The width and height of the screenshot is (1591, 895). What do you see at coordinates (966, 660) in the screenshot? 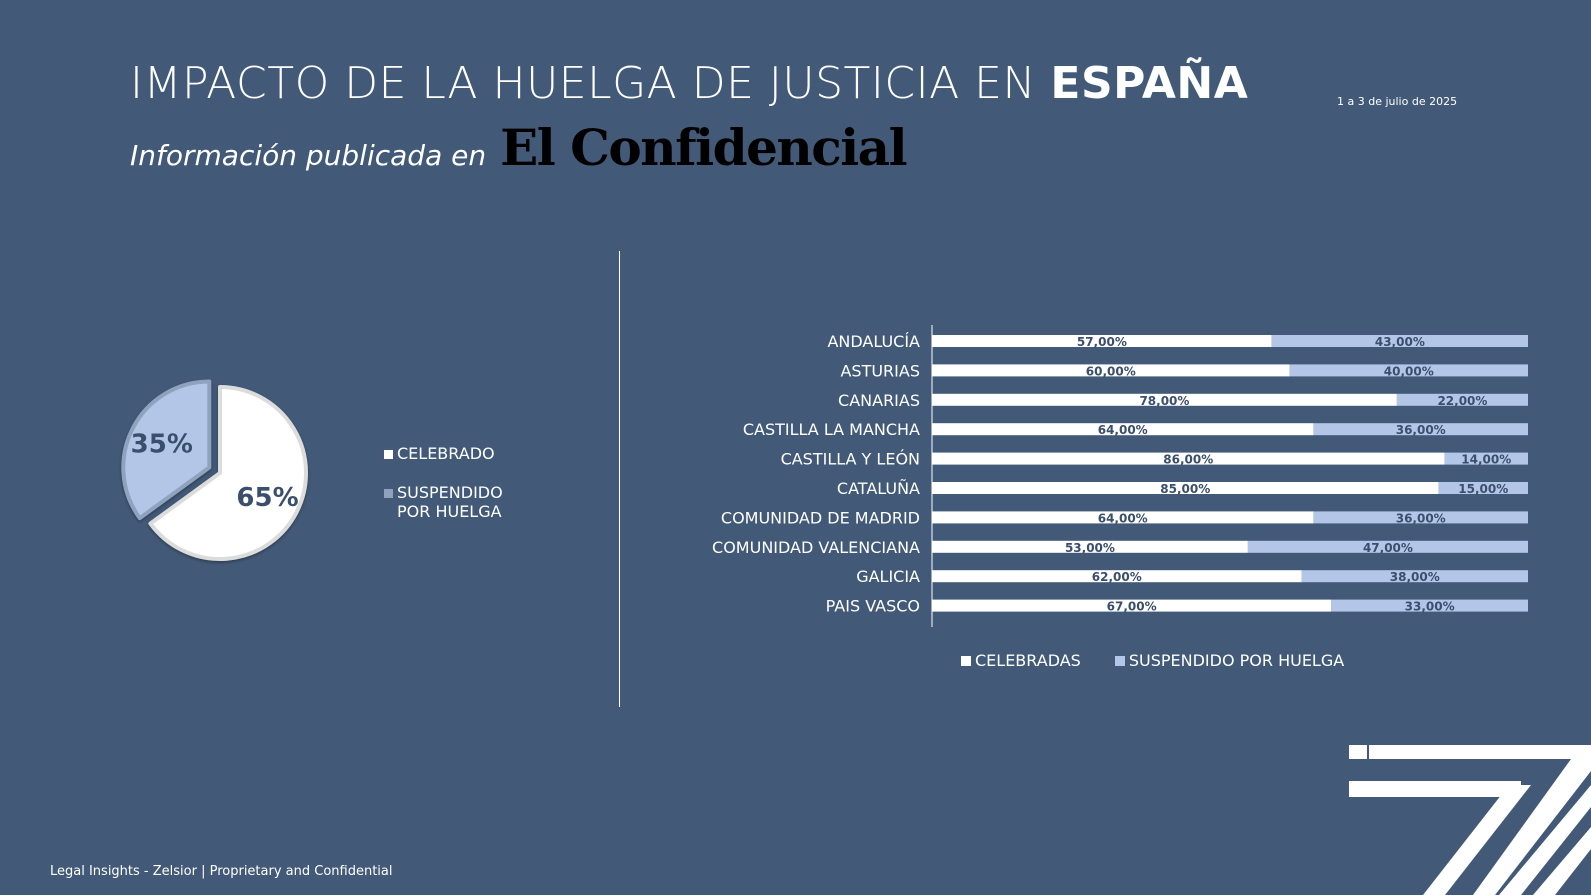
I see `legend-swatch-celebradas` at bounding box center [966, 660].